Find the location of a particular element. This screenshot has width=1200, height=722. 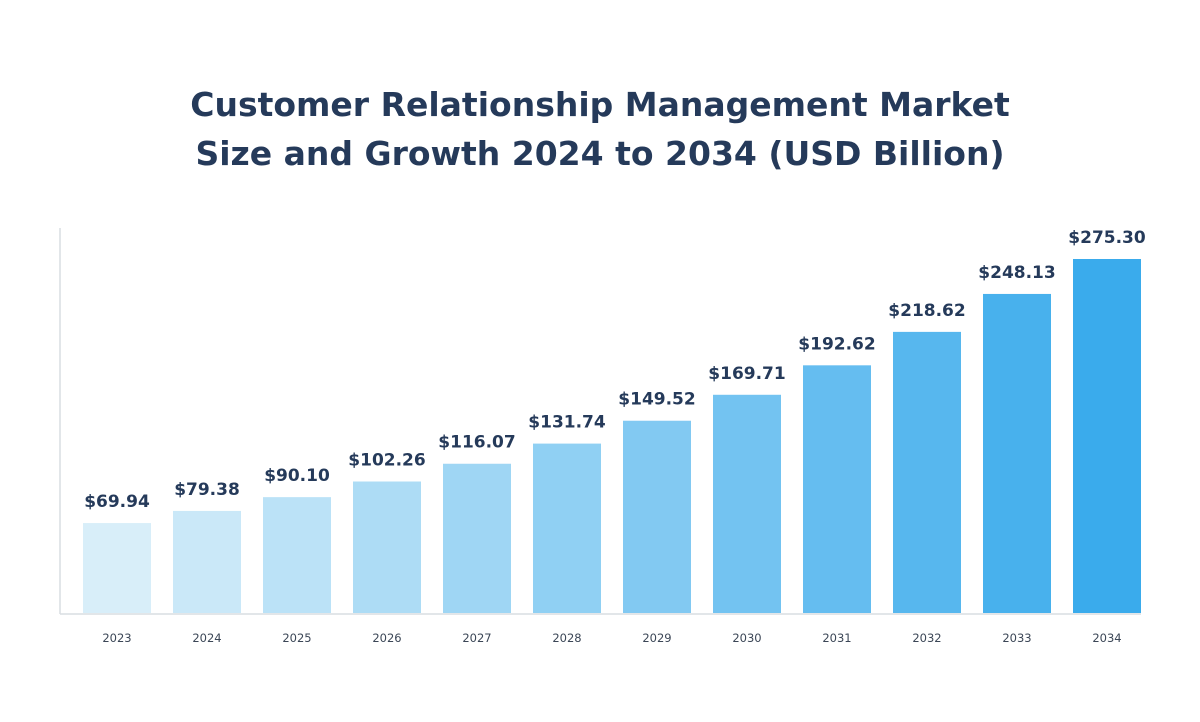

value-label-2034: $275.30 is located at coordinates (1107, 238).